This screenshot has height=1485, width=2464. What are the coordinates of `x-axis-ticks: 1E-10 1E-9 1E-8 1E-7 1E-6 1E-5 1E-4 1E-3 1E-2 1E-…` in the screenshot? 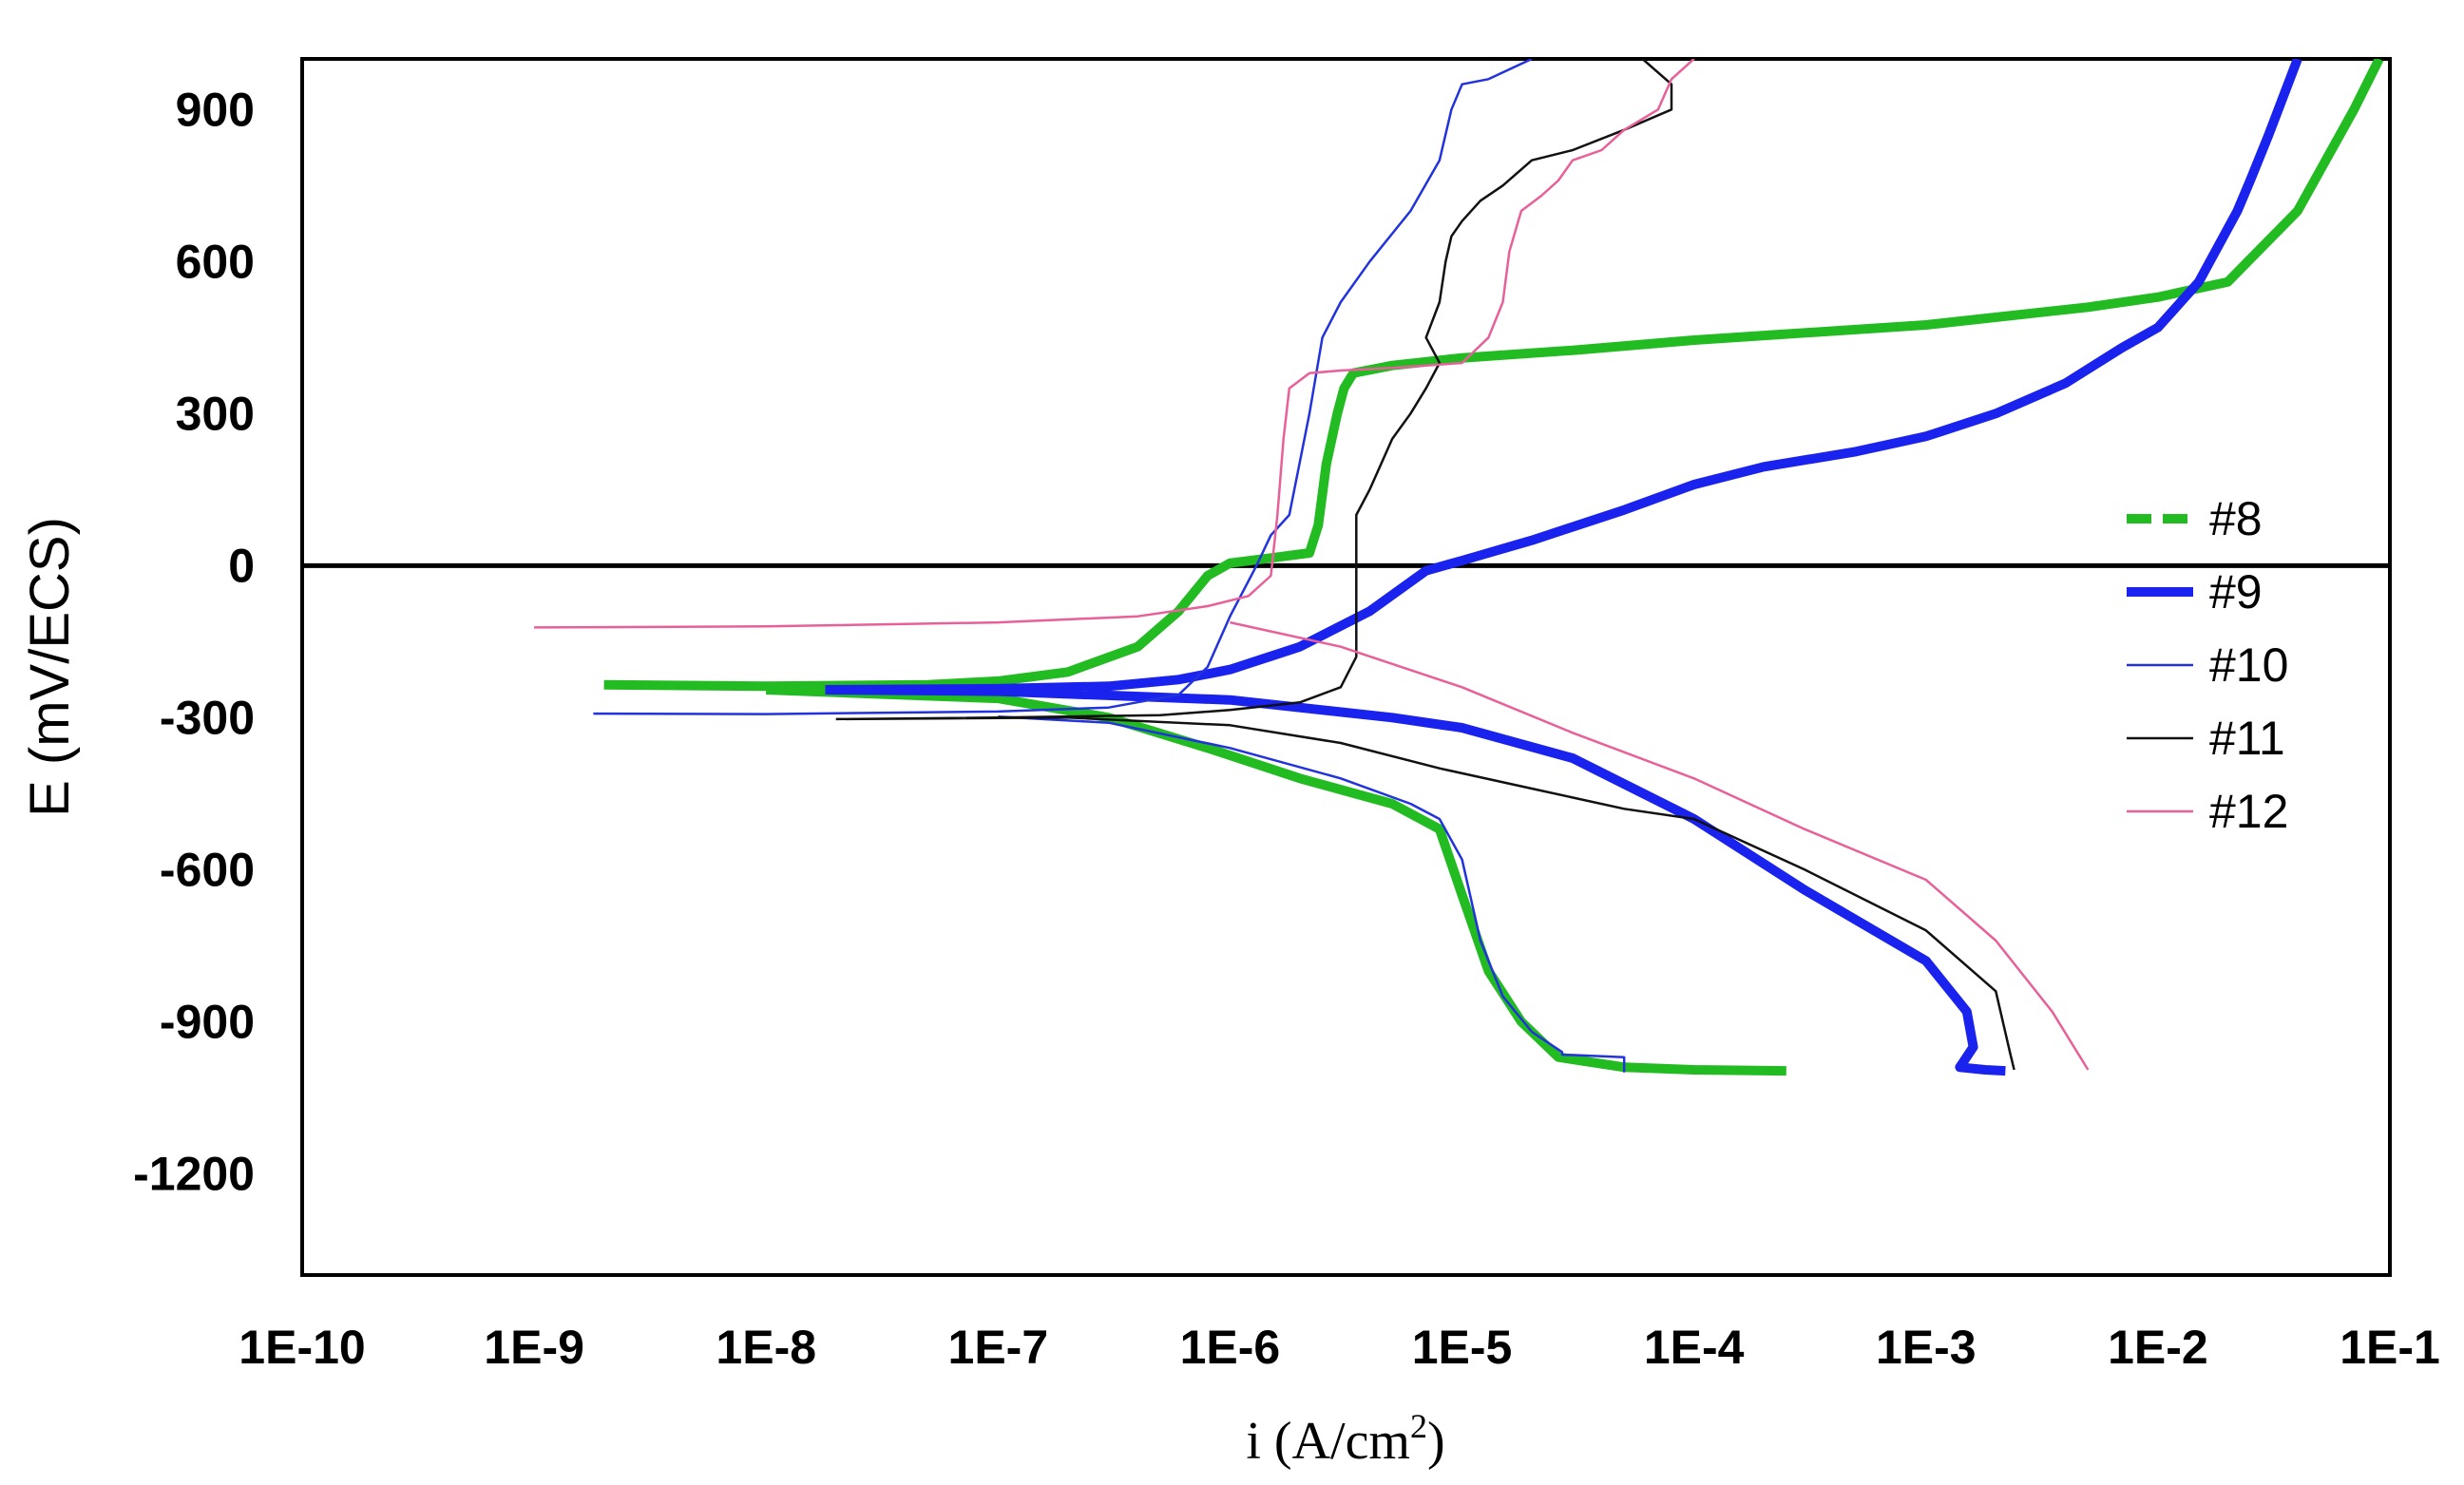 It's located at (1339, 1347).